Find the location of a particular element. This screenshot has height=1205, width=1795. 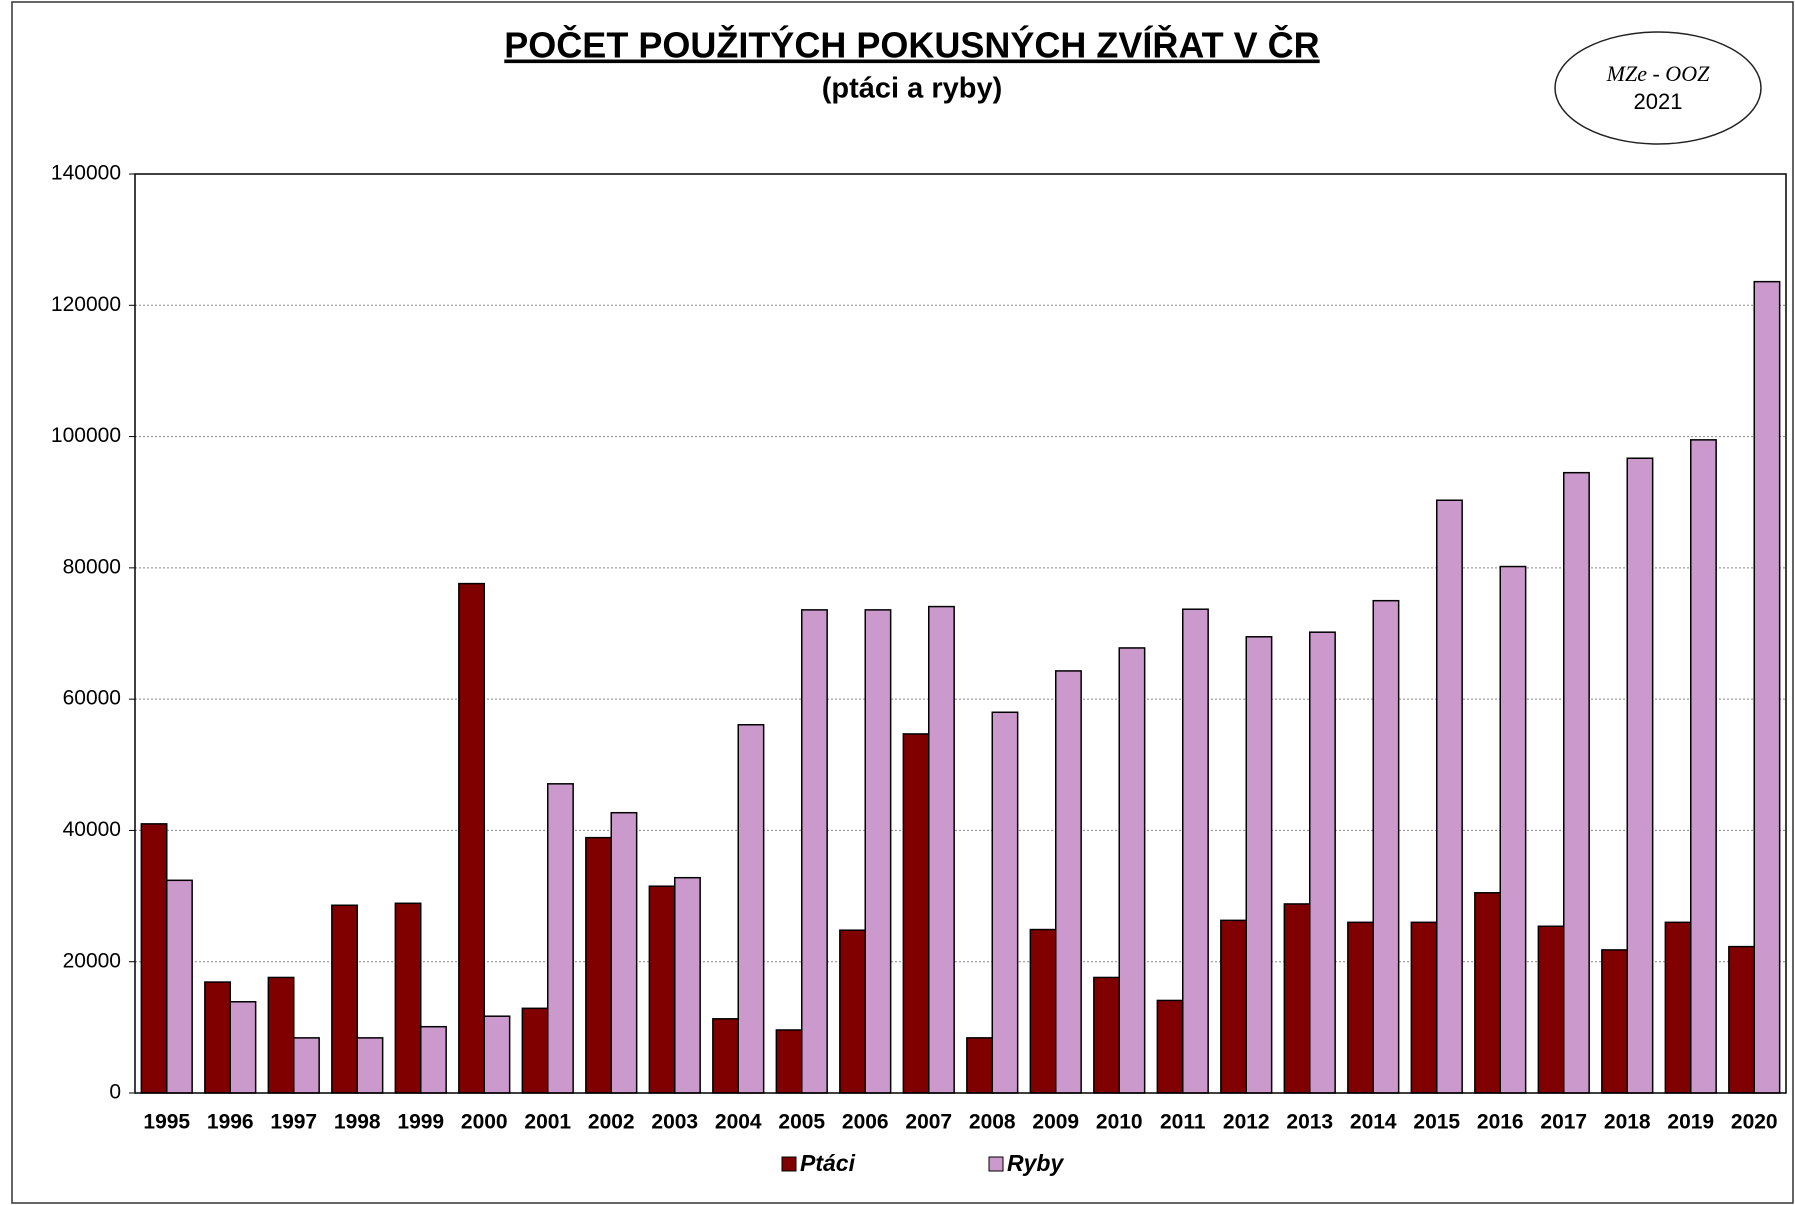

x-tick-label: 2016 is located at coordinates (1500, 1122).